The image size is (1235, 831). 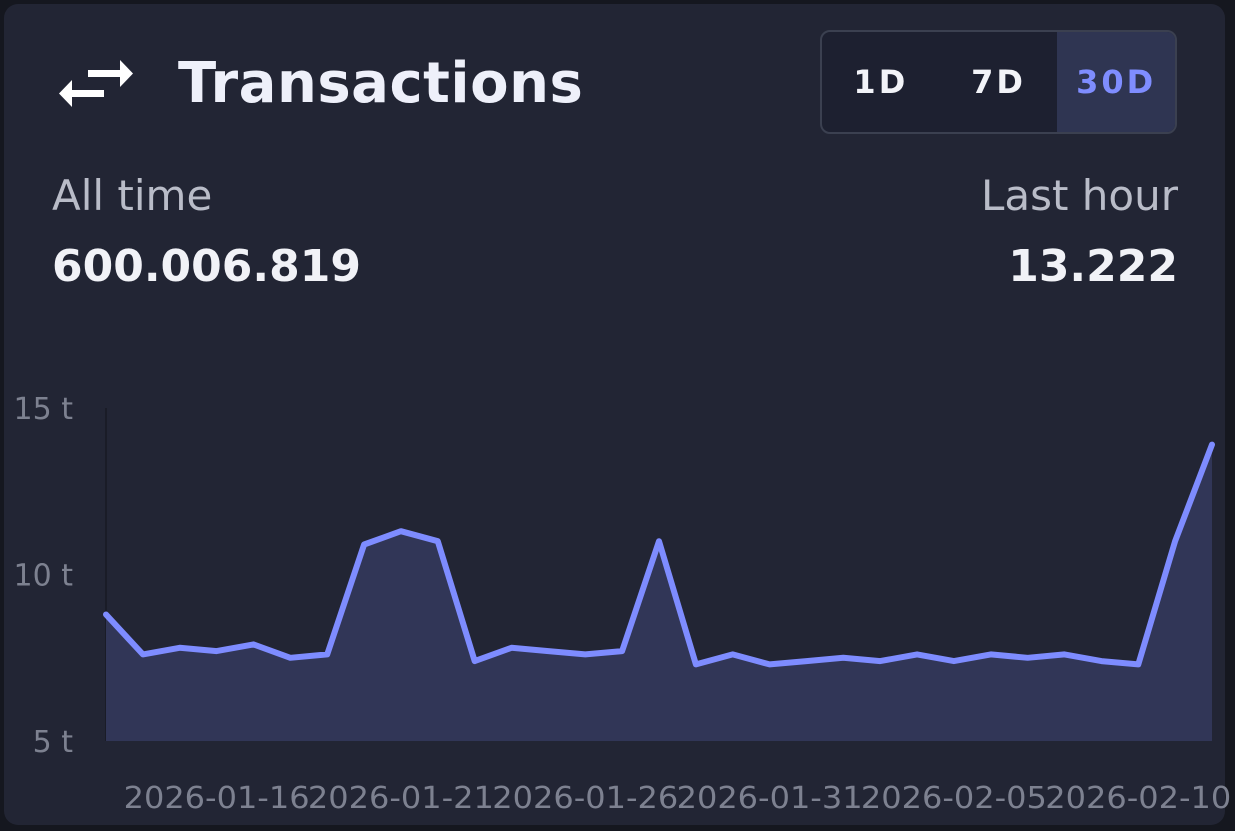 I want to click on time-range-selector: 1D 7D 30D, so click(x=998, y=82).